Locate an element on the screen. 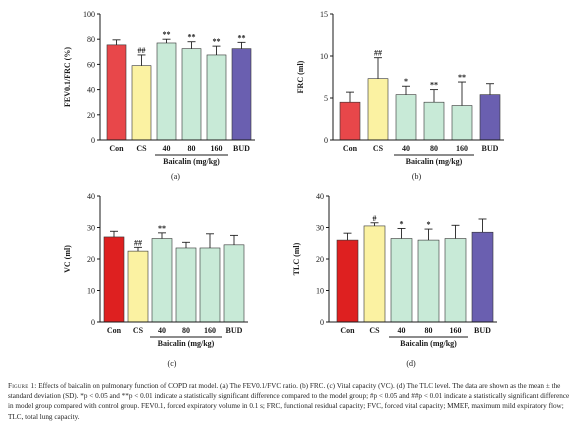 The image size is (578, 441). y-tick-label: 60 is located at coordinates (91, 64).